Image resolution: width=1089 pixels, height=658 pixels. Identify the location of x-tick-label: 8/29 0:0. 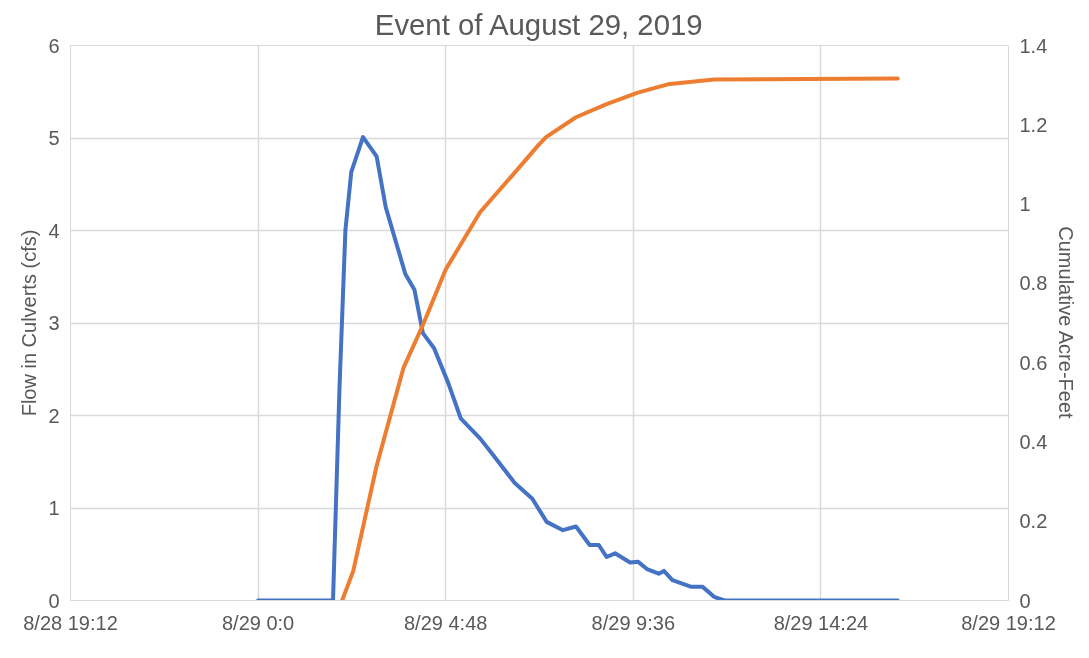
(258, 622).